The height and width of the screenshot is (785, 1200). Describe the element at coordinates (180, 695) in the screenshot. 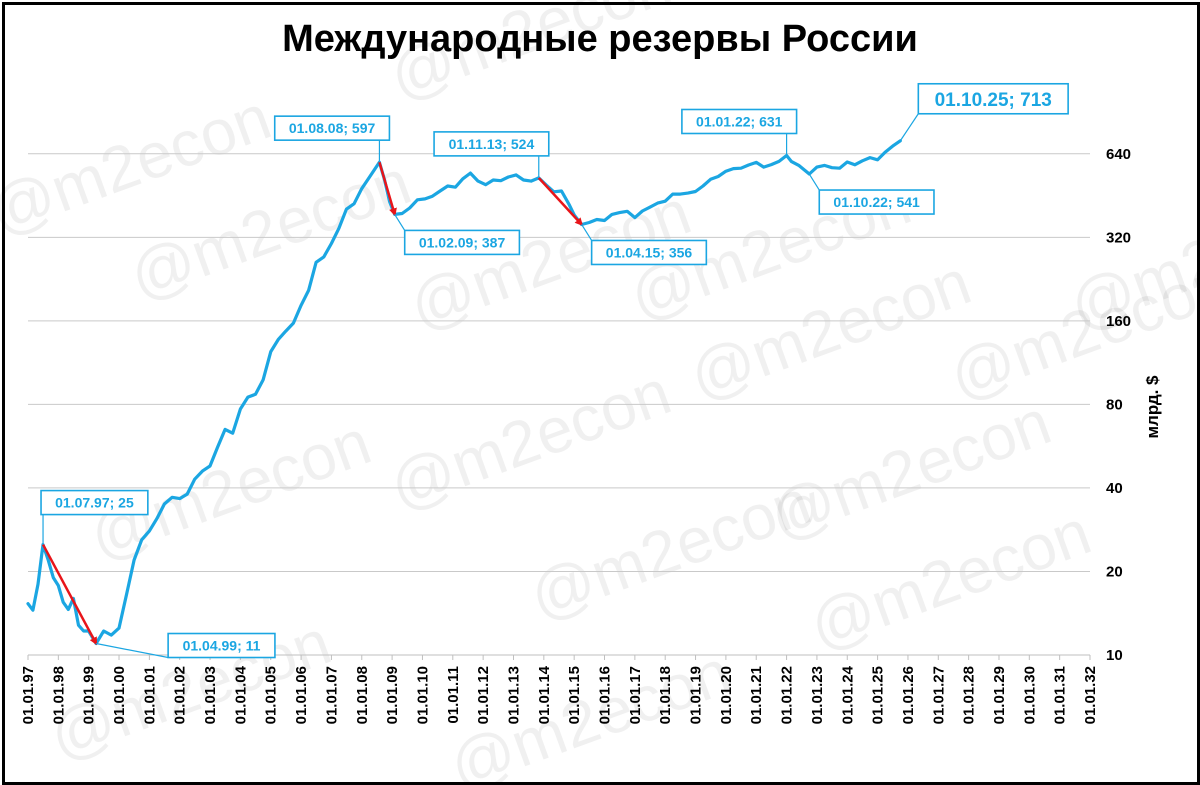

I see `x-tick-label: 01.01.02` at that location.